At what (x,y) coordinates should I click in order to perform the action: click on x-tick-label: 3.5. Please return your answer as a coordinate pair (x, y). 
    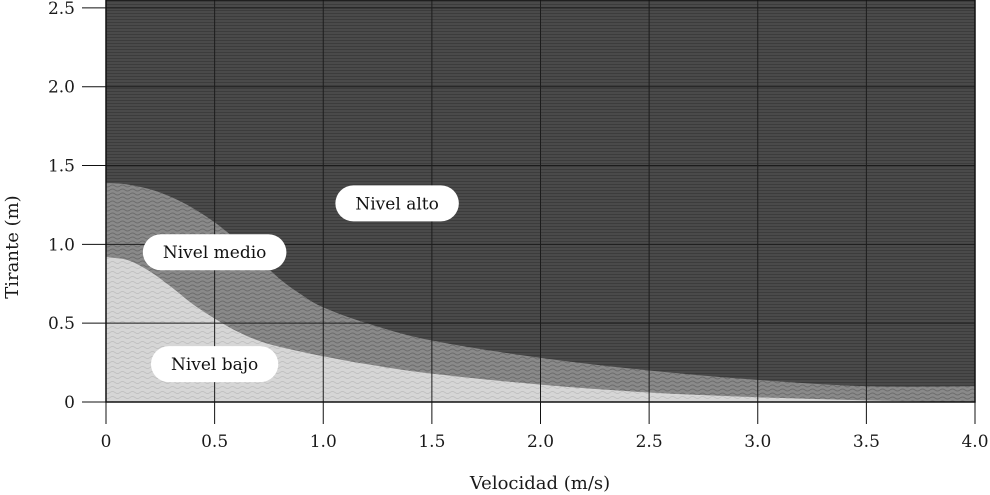
    Looking at the image, I should click on (866, 442).